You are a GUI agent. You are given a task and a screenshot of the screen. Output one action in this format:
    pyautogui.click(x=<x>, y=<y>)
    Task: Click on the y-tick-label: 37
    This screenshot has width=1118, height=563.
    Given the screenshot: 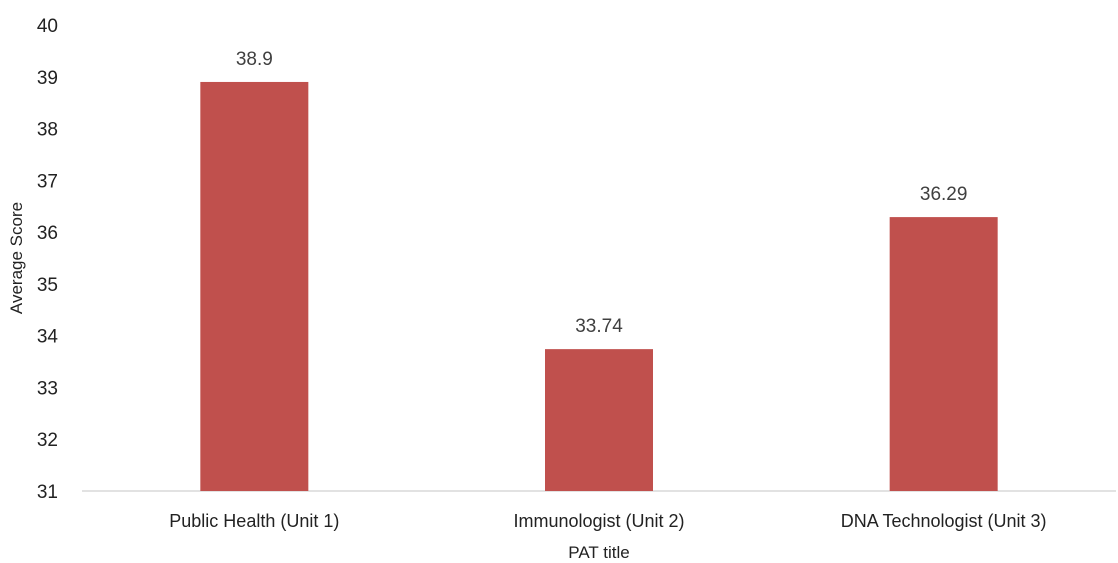 What is the action you would take?
    pyautogui.click(x=47, y=181)
    